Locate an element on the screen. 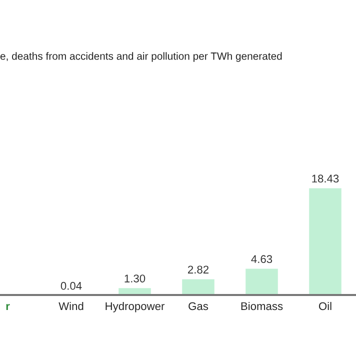  x-tick-label: Hydropower is located at coordinates (135, 307).